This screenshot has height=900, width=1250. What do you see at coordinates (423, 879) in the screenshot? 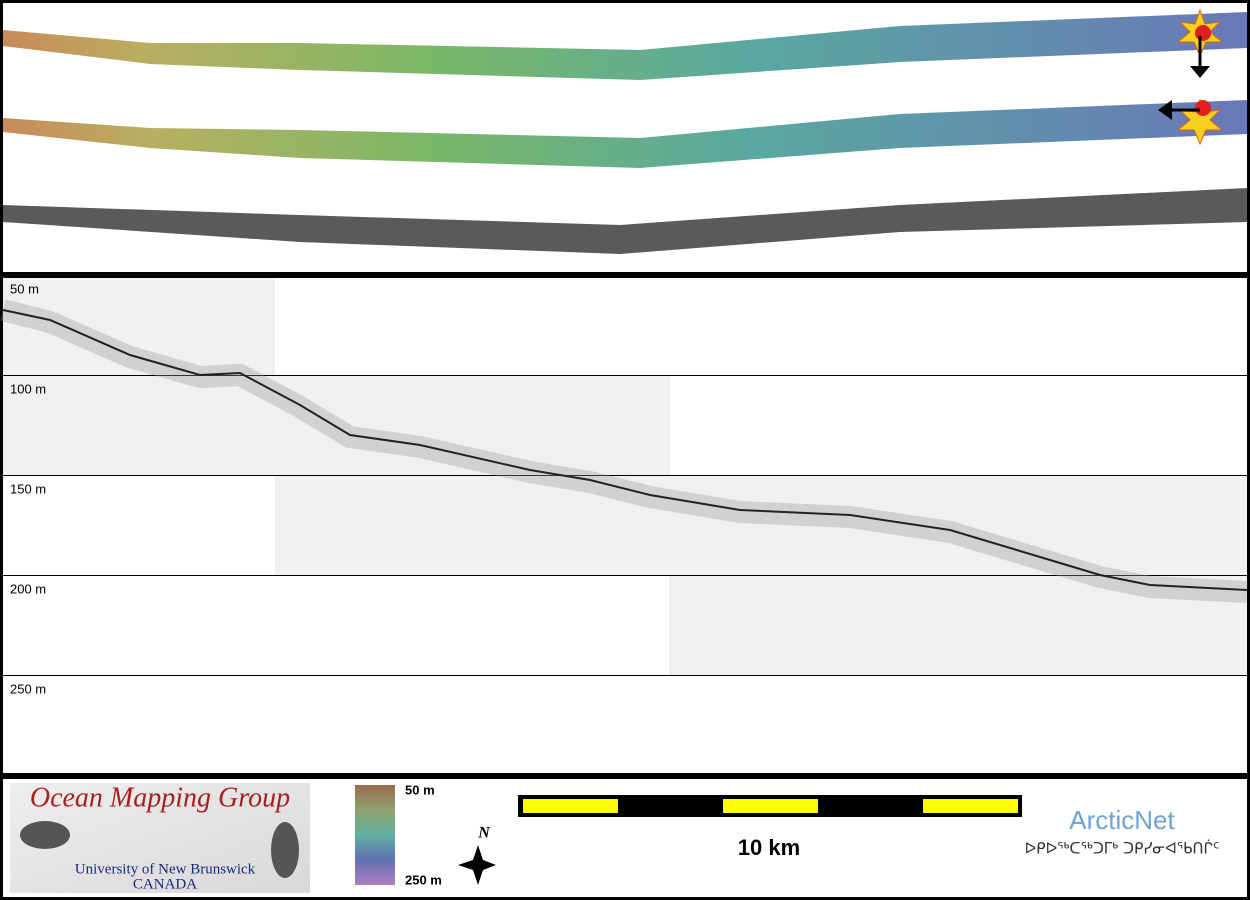
I see `colorbar-label: 250 m` at bounding box center [423, 879].